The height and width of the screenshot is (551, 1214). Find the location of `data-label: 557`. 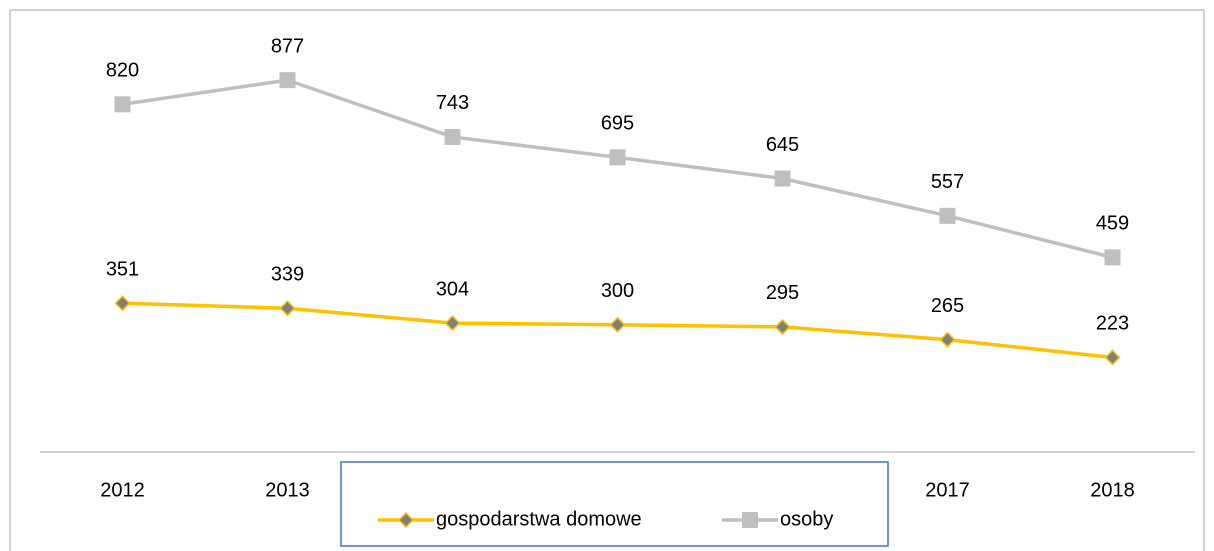

data-label: 557 is located at coordinates (947, 182).